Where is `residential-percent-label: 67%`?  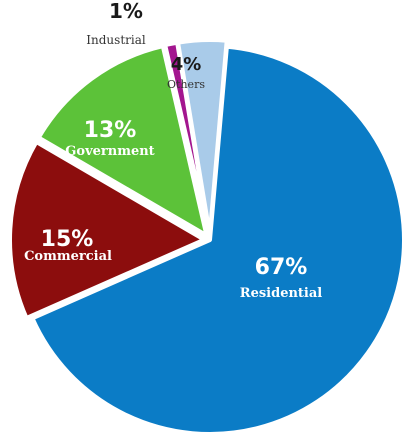
residential-percent-label: 67% is located at coordinates (281, 267).